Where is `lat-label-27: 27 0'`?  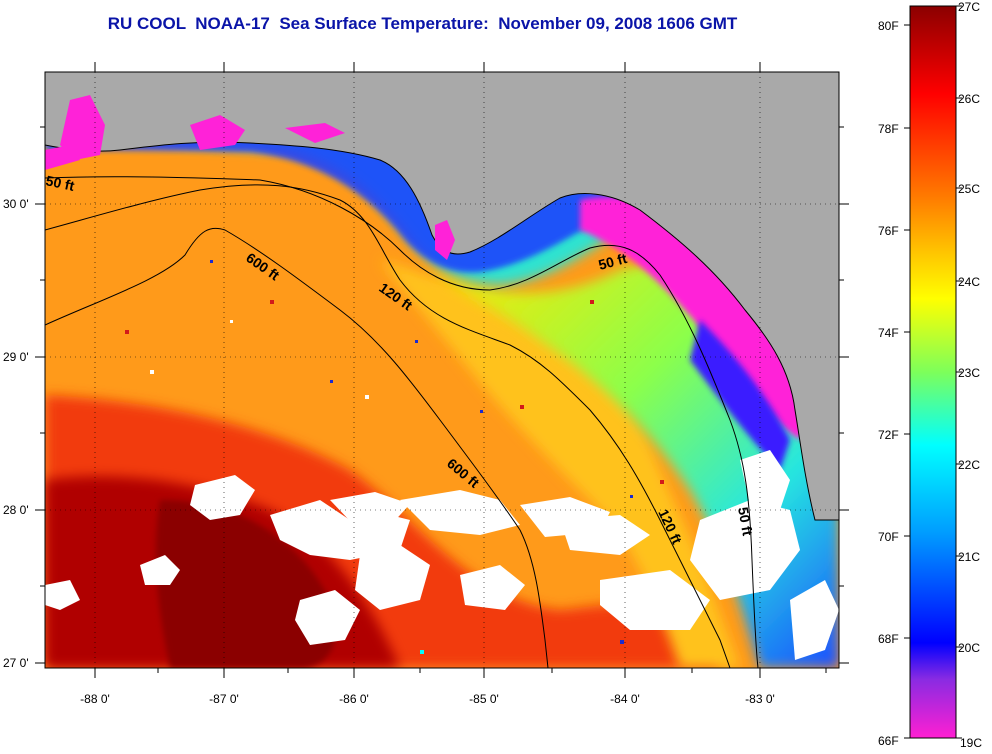 lat-label-27: 27 0' is located at coordinates (16, 663).